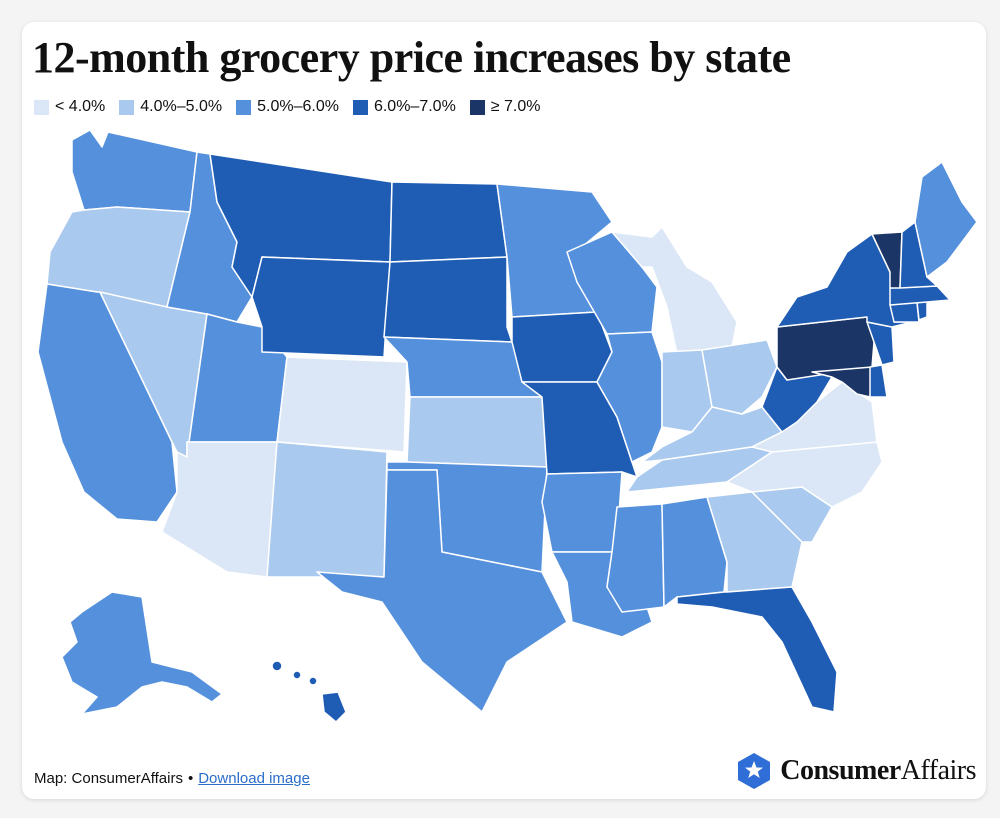 Image resolution: width=1000 pixels, height=818 pixels. I want to click on state-kansas, so click(477, 432).